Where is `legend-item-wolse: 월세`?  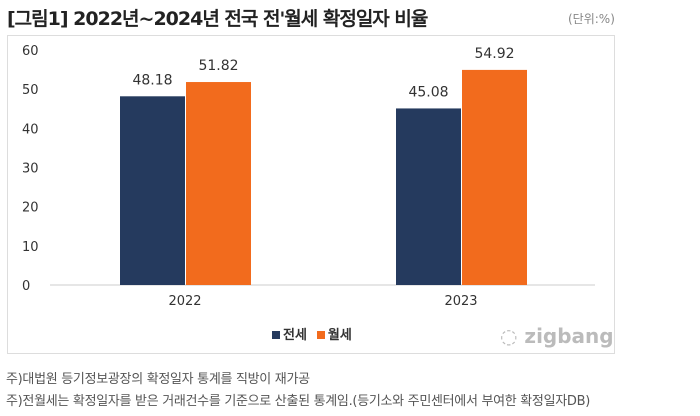
legend-item-wolse: 월세 is located at coordinates (334, 333).